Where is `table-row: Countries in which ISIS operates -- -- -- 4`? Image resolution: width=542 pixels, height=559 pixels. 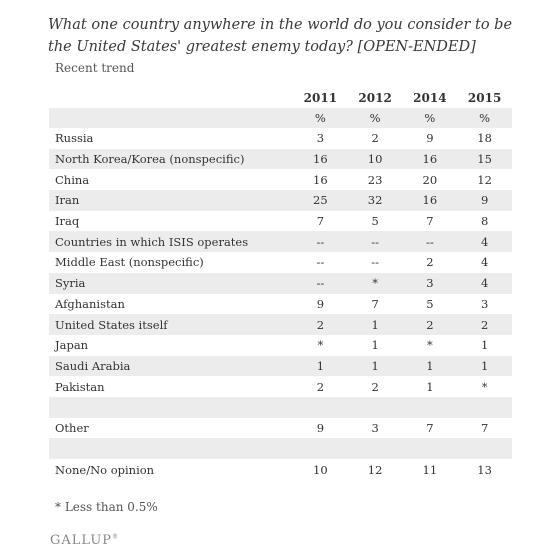 table-row: Countries in which ISIS operates -- -- -- 4 is located at coordinates (280, 242).